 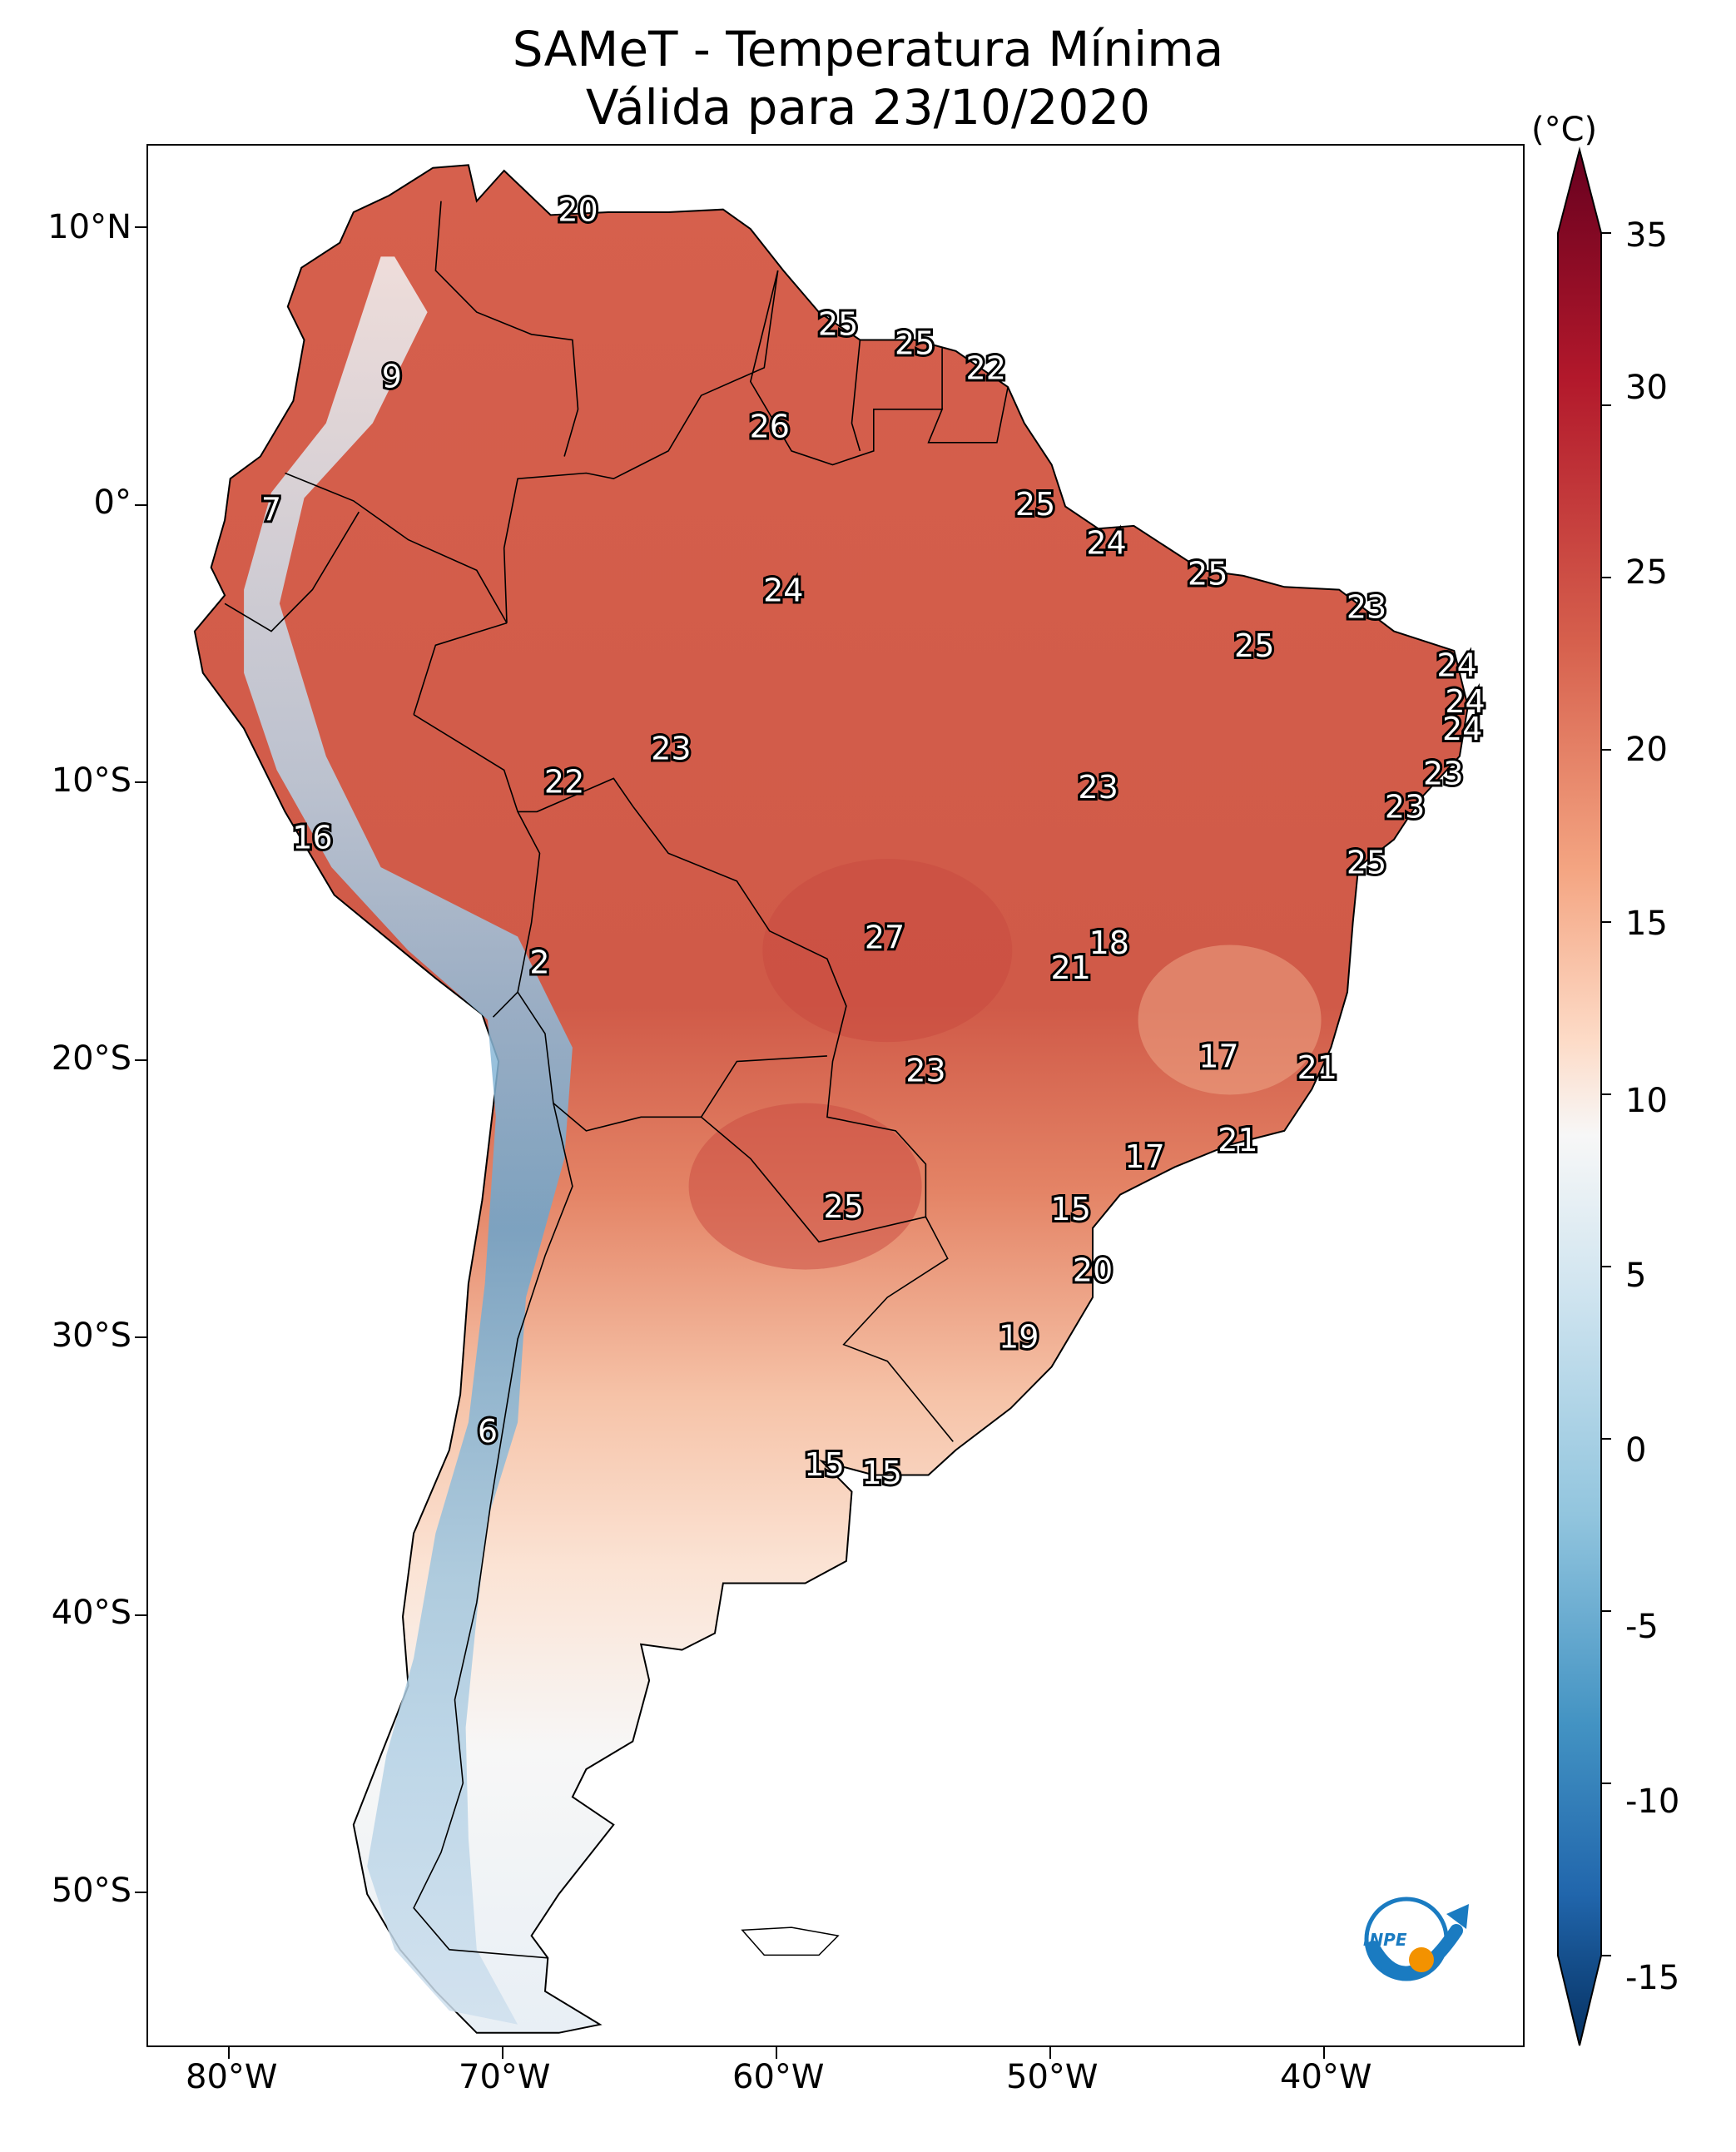 I want to click on warm-core-chaco, so click(x=805, y=1186).